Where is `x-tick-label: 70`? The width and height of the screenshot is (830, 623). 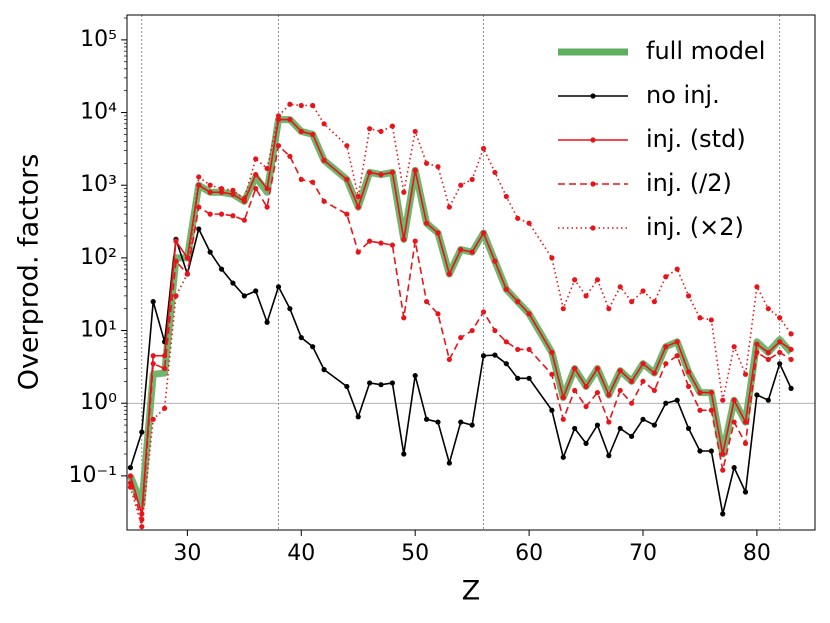 x-tick-label: 70 is located at coordinates (643, 553).